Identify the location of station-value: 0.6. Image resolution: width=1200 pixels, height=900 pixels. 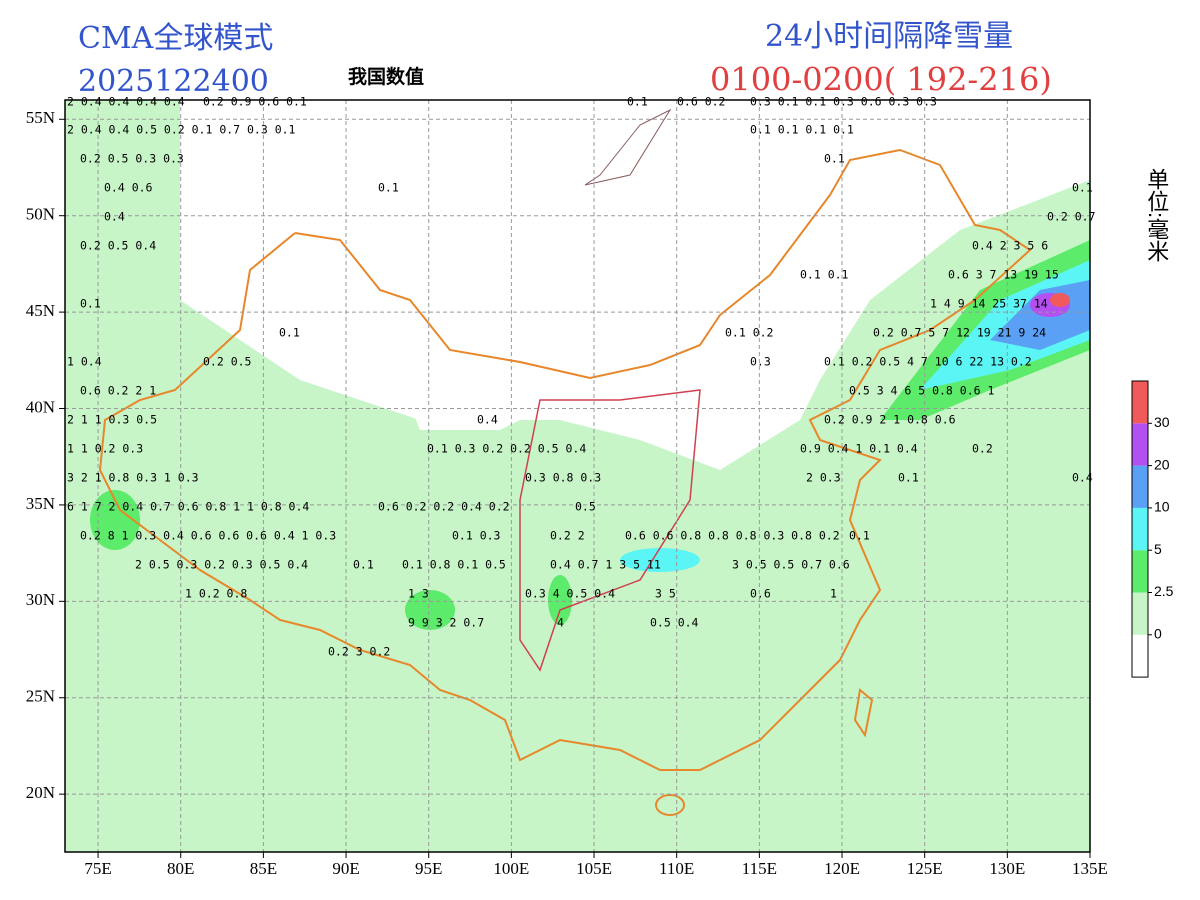
(760, 594).